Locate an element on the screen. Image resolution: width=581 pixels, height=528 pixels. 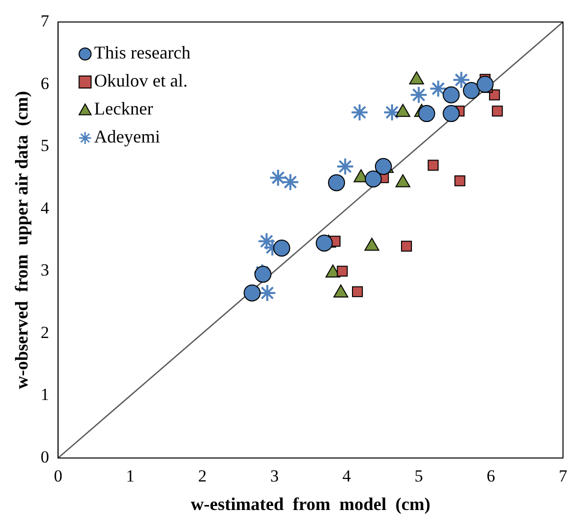
y-tick-label: 2 is located at coordinates (45, 332).